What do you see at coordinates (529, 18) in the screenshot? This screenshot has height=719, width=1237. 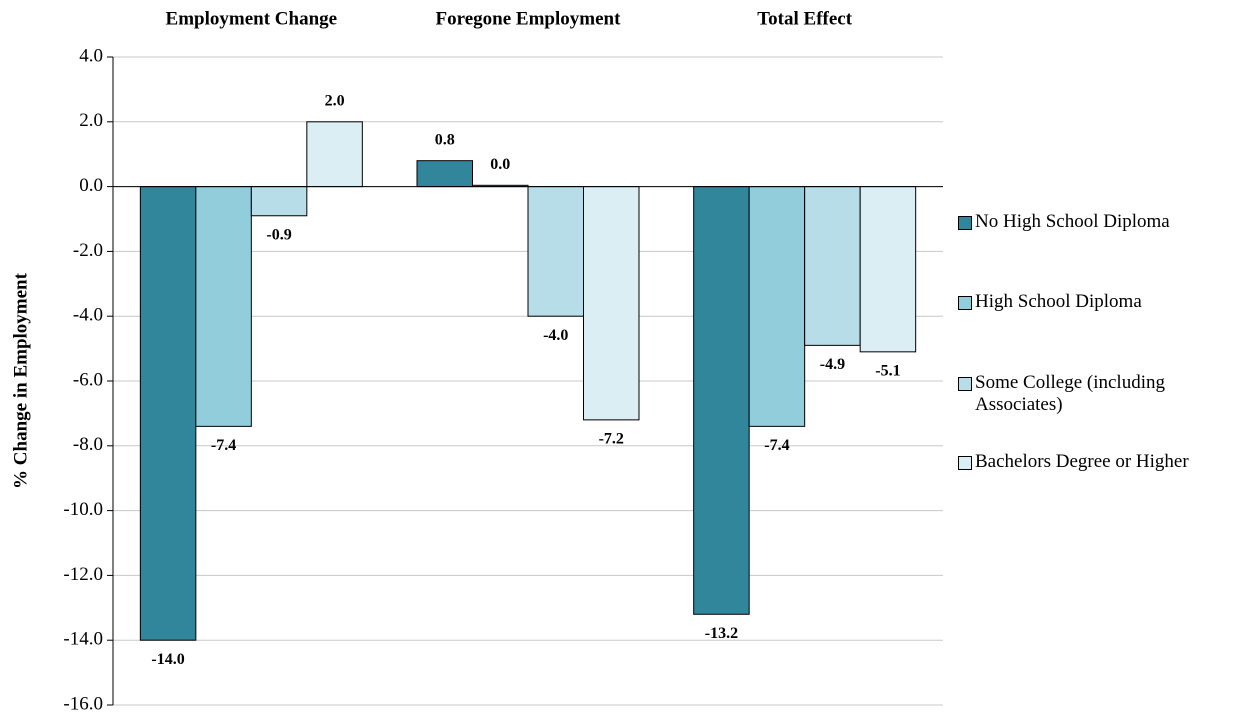 I see `category-label: Foregone Employment` at bounding box center [529, 18].